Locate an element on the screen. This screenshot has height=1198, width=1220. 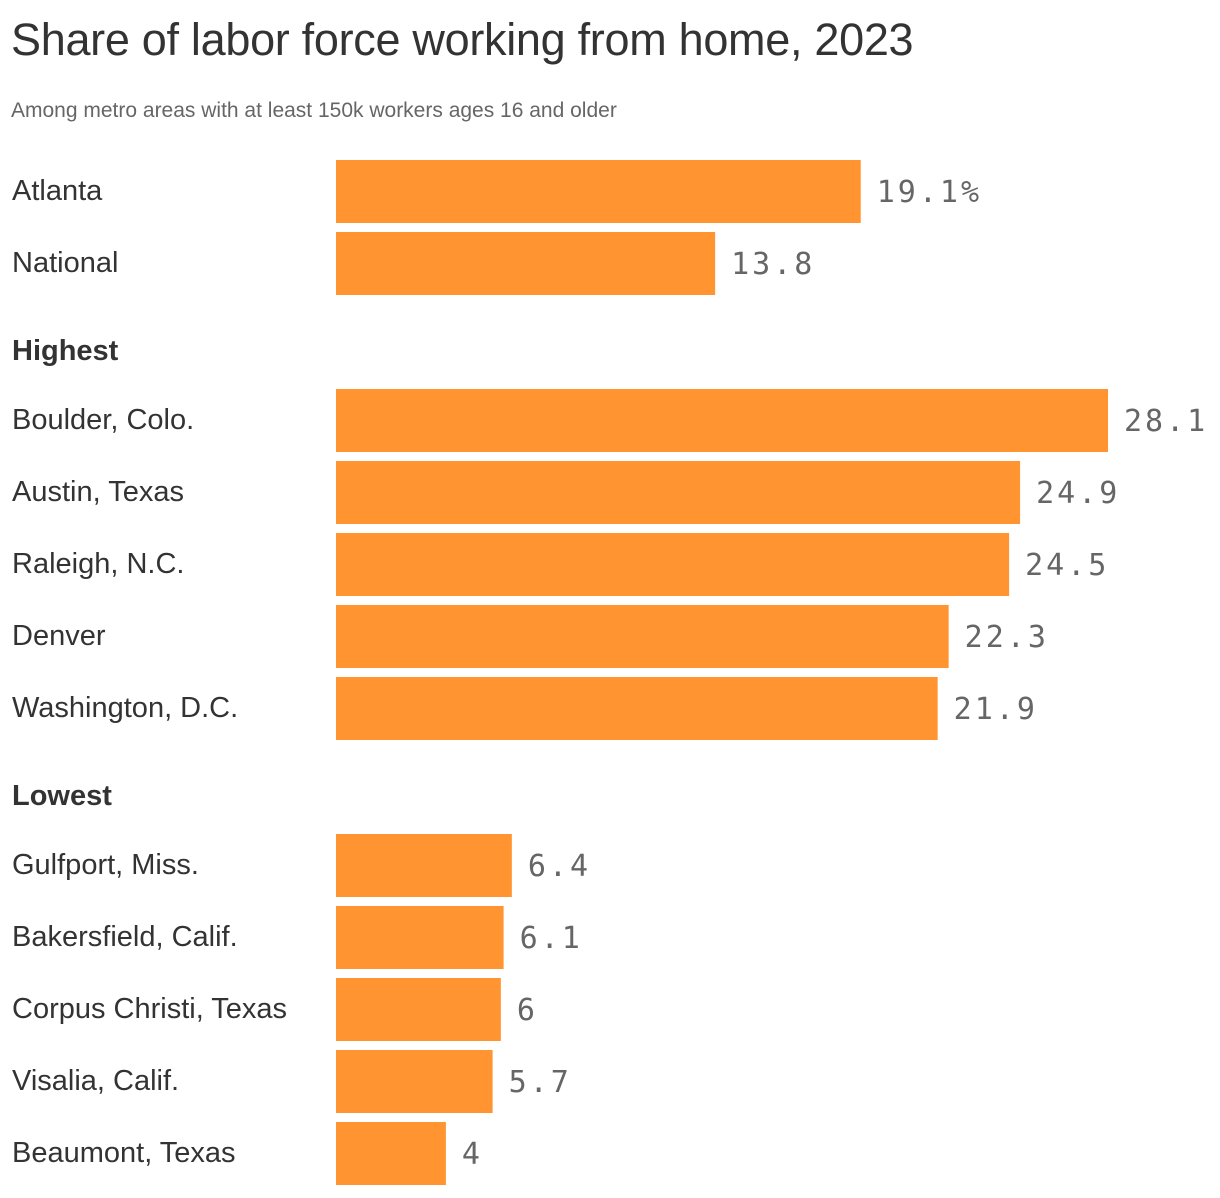
bar-beaumont-texas is located at coordinates (391, 1153).